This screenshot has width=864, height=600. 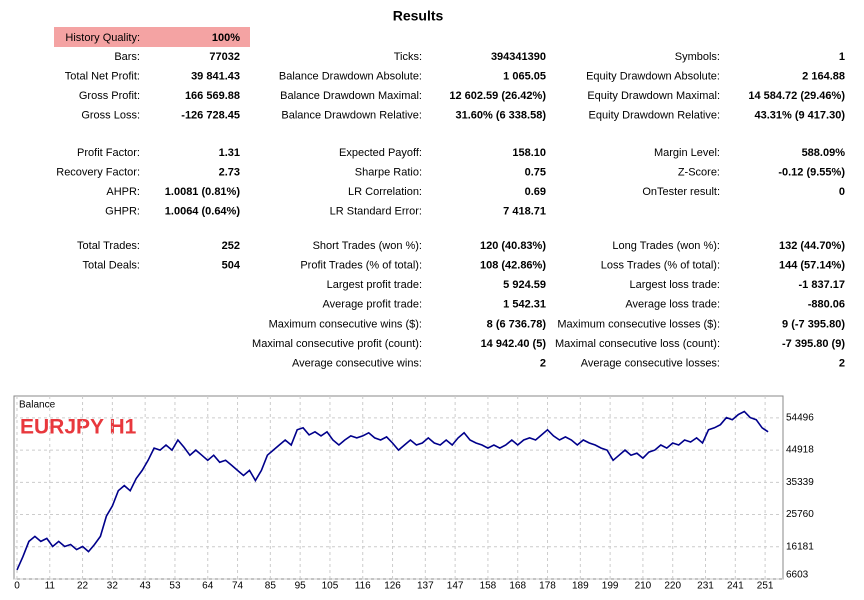 I want to click on stat-value: 39 841.43, so click(x=215, y=77).